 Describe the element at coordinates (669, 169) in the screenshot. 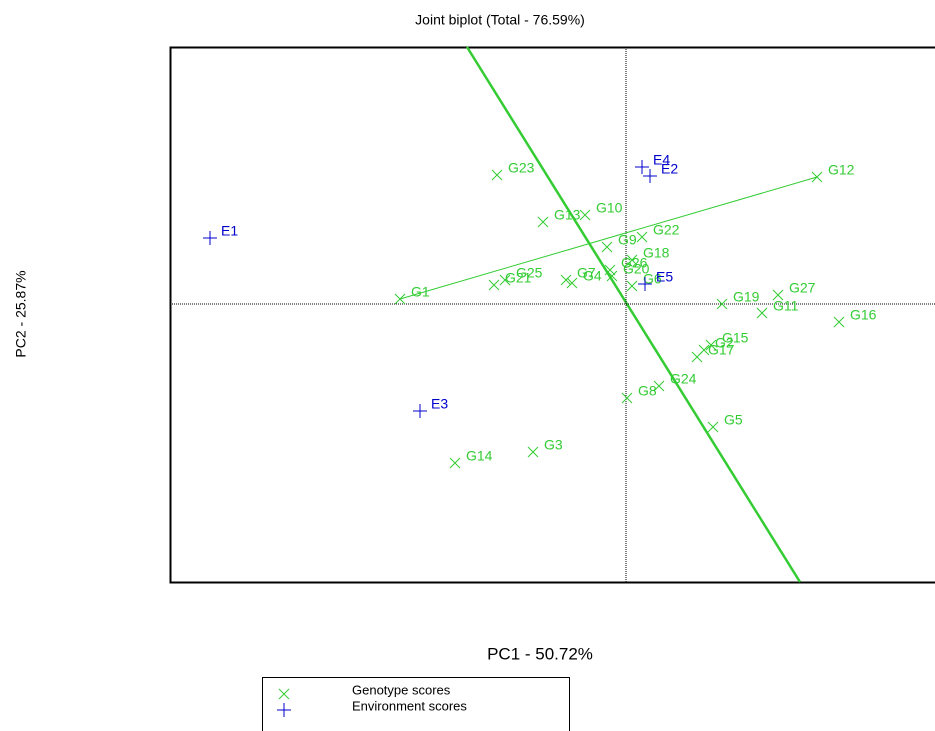

I see `point-label: E2` at that location.